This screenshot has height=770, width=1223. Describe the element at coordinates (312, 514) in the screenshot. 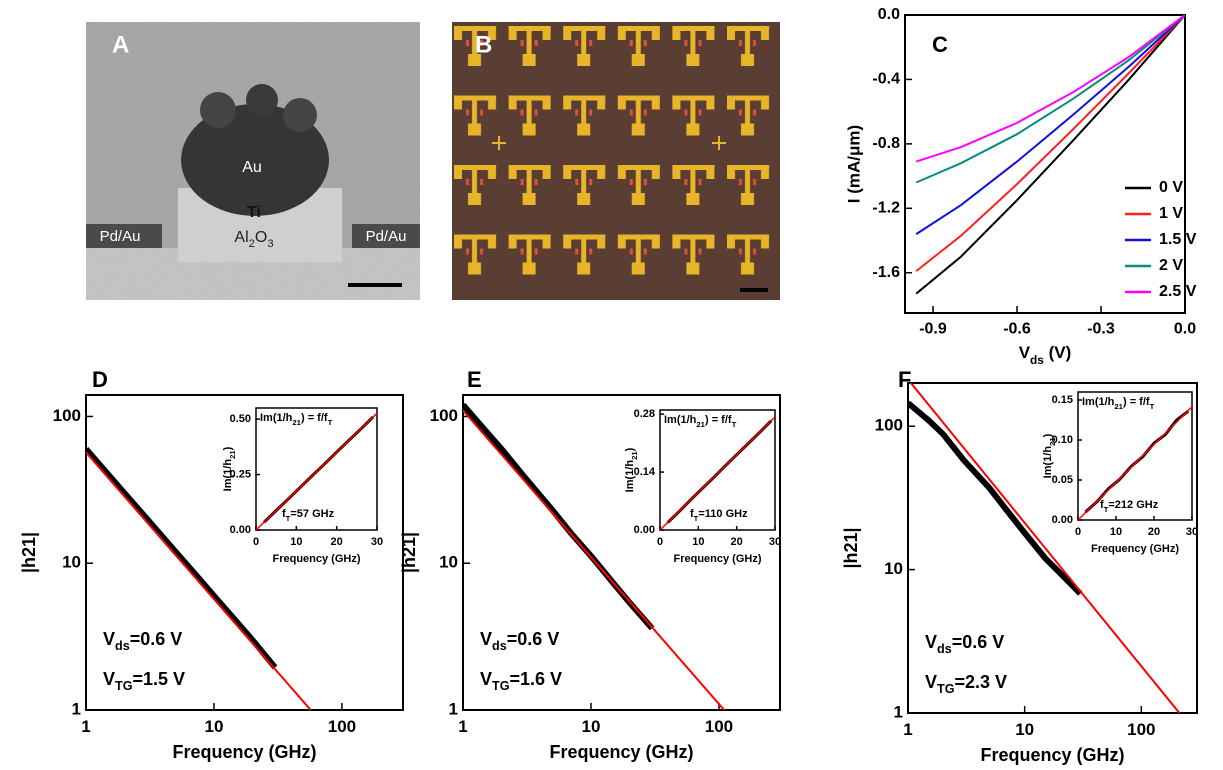

I see `text-part: =57 GHz` at that location.